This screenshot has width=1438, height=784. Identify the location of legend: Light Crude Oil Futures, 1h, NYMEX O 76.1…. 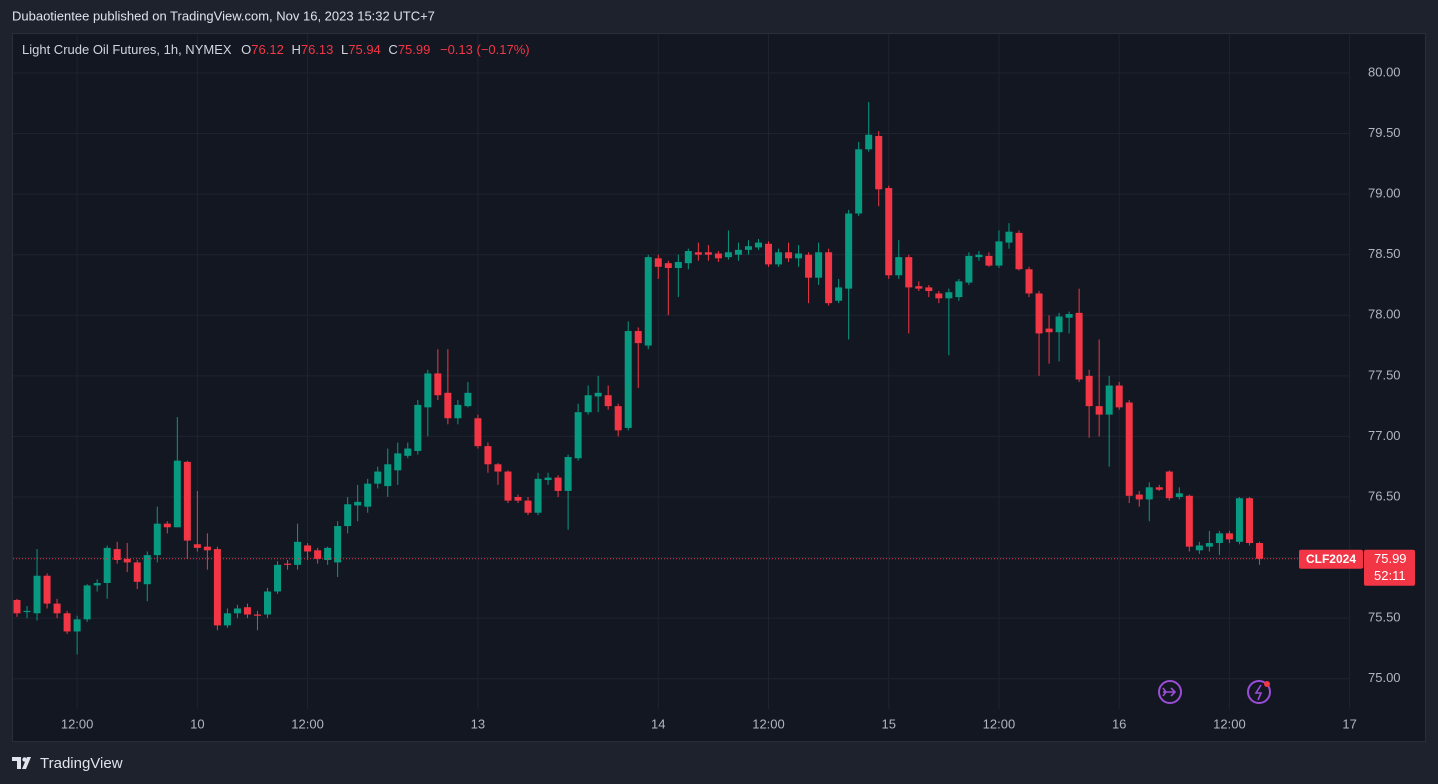
(276, 49).